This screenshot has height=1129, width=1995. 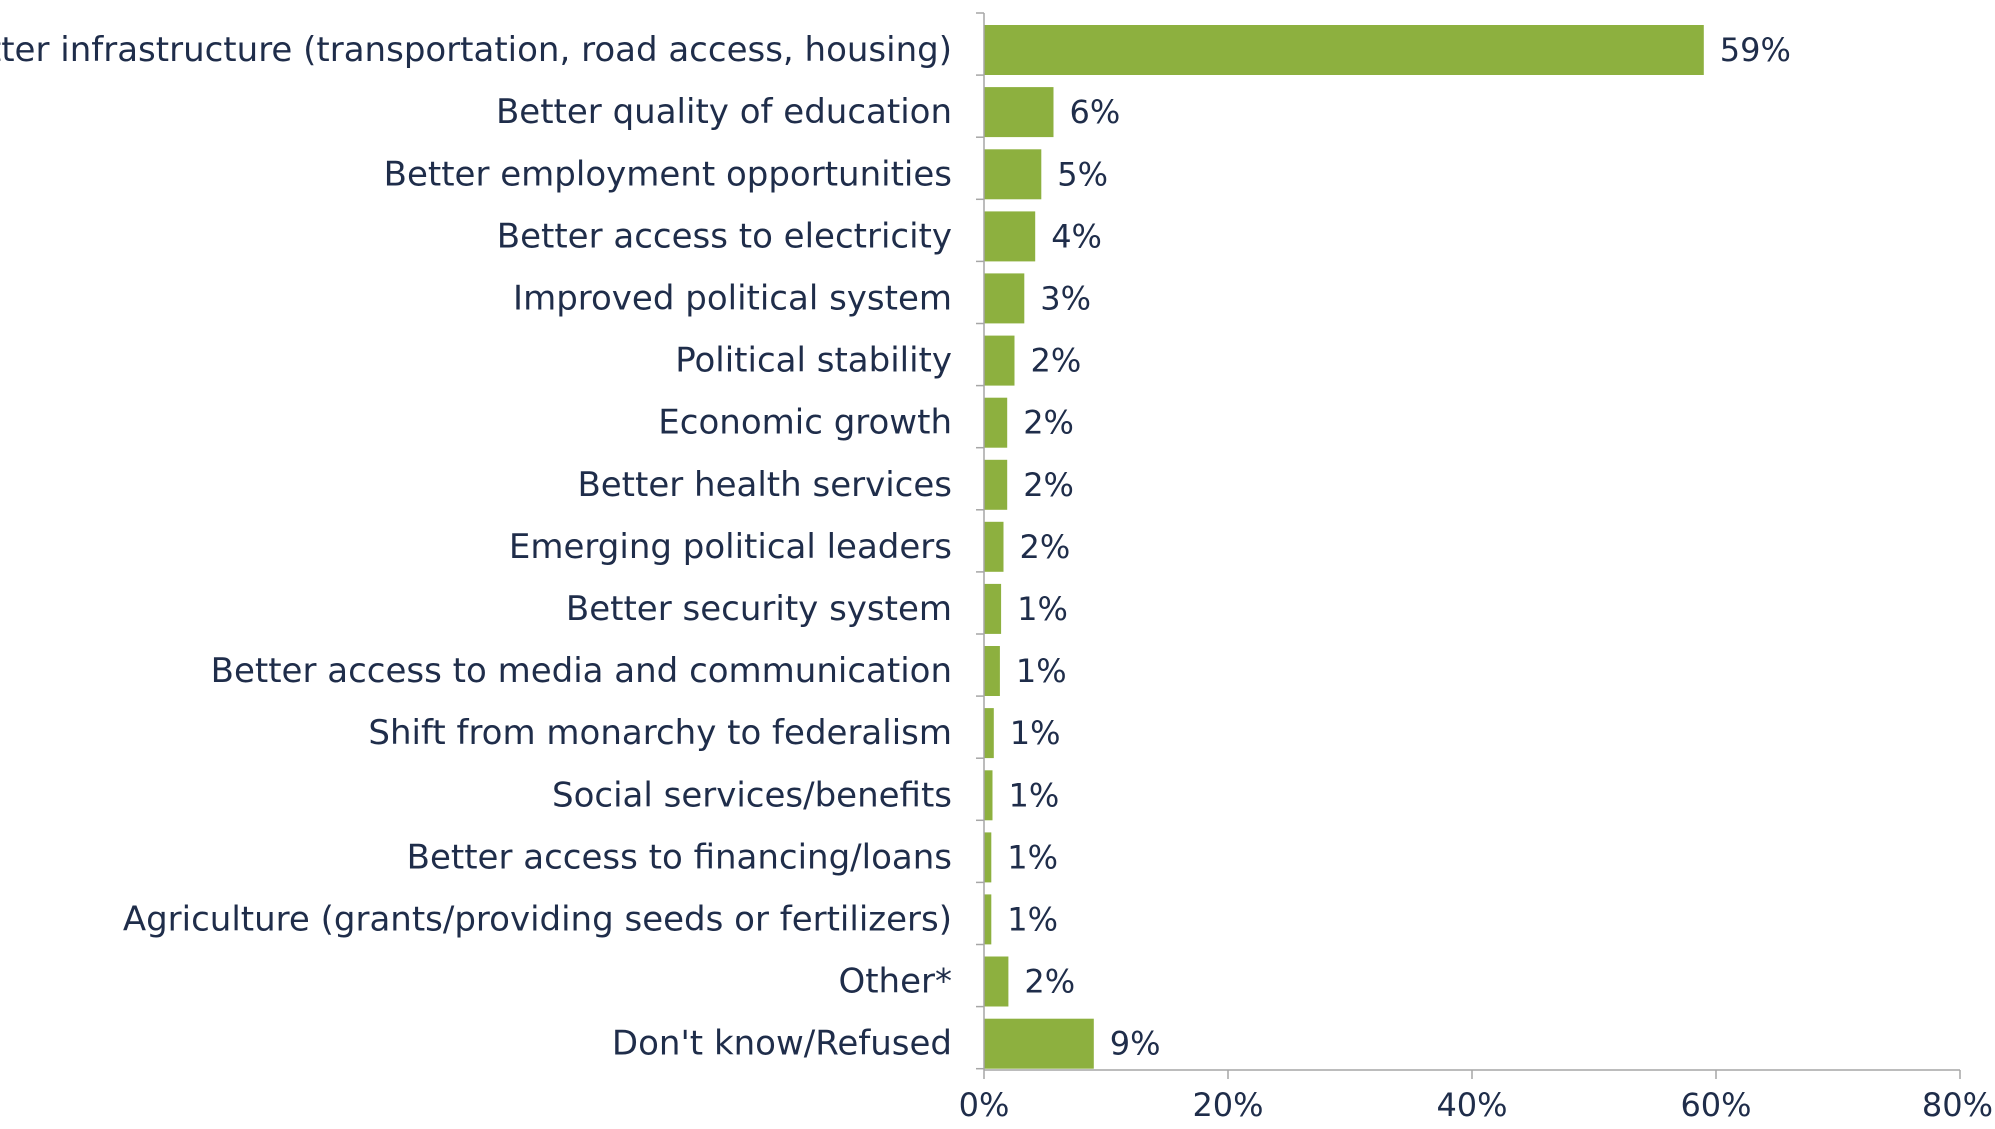 What do you see at coordinates (782, 1044) in the screenshot?
I see `category-label: Don't know/Refused` at bounding box center [782, 1044].